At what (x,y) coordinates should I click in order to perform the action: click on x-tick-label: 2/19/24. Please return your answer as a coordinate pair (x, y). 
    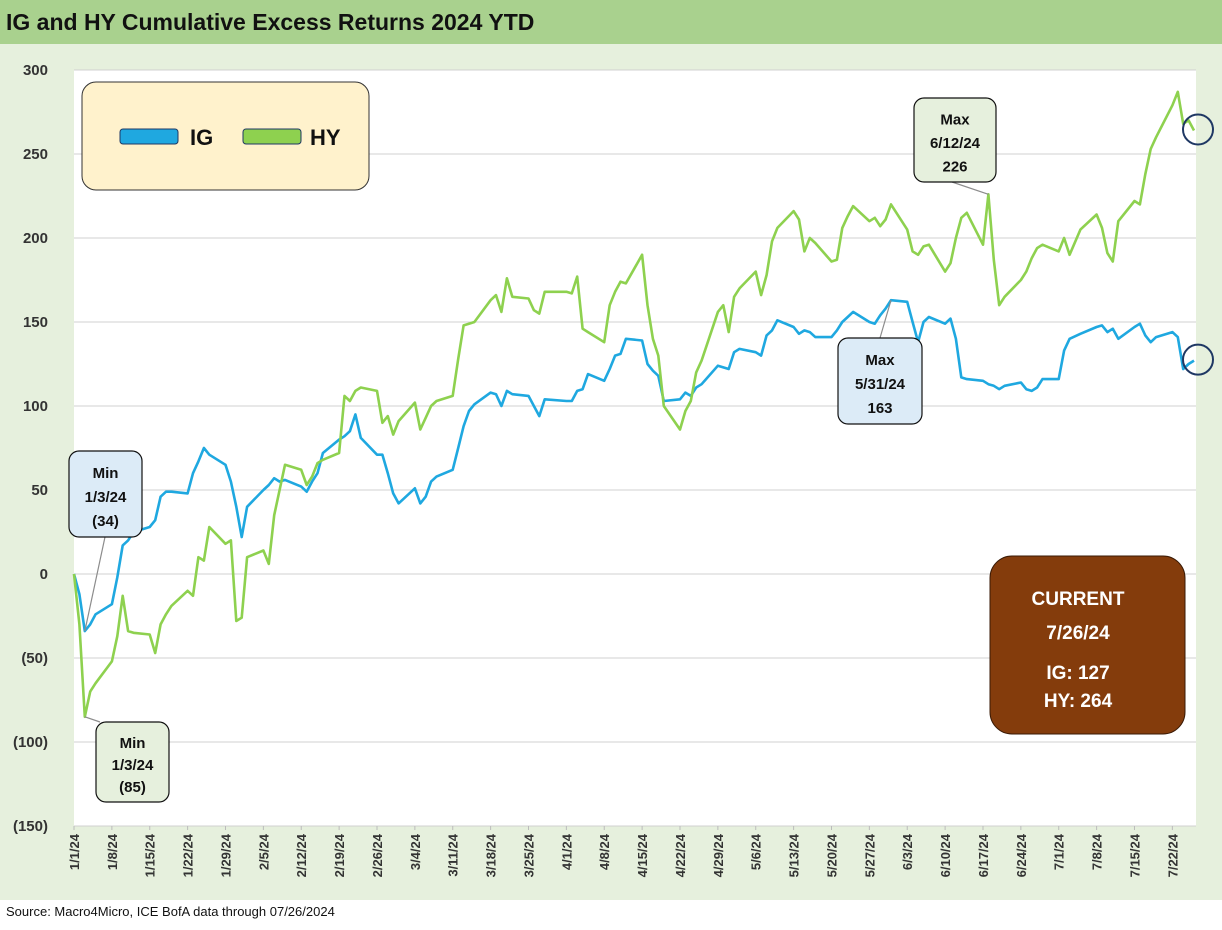
    Looking at the image, I should click on (339, 855).